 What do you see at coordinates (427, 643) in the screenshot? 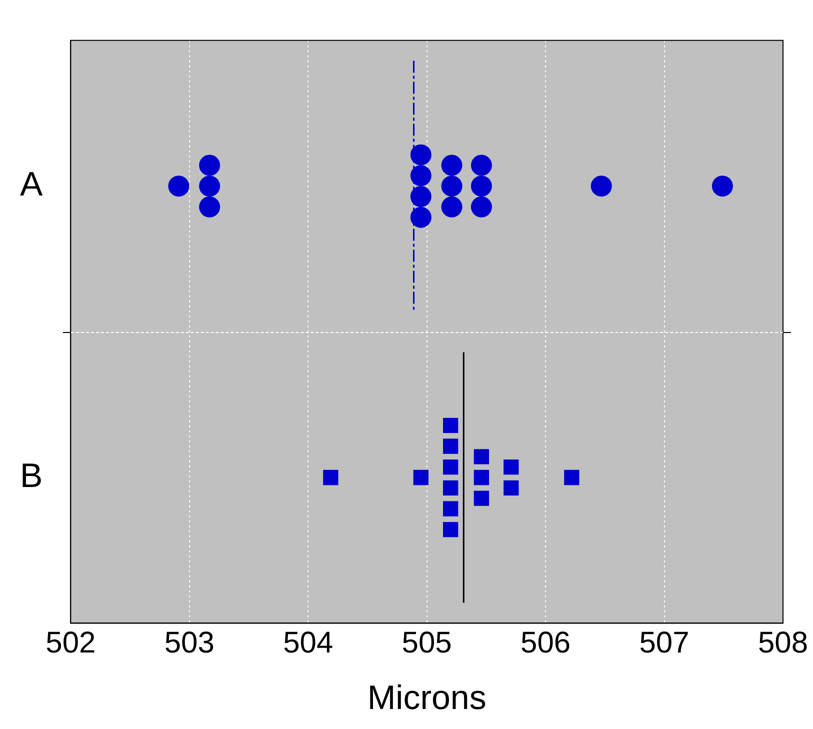
I see `x-tick-label: 505` at bounding box center [427, 643].